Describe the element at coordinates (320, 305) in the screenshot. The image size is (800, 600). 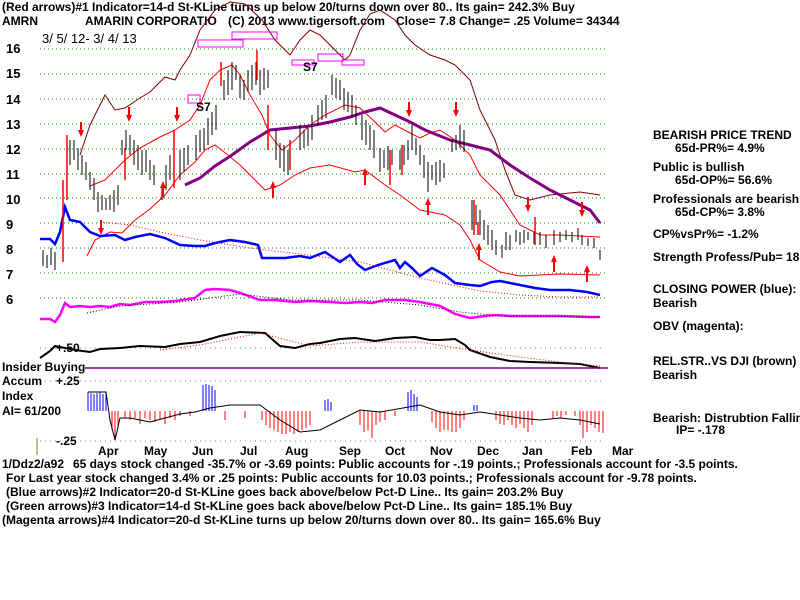
I see `obv-line` at that location.